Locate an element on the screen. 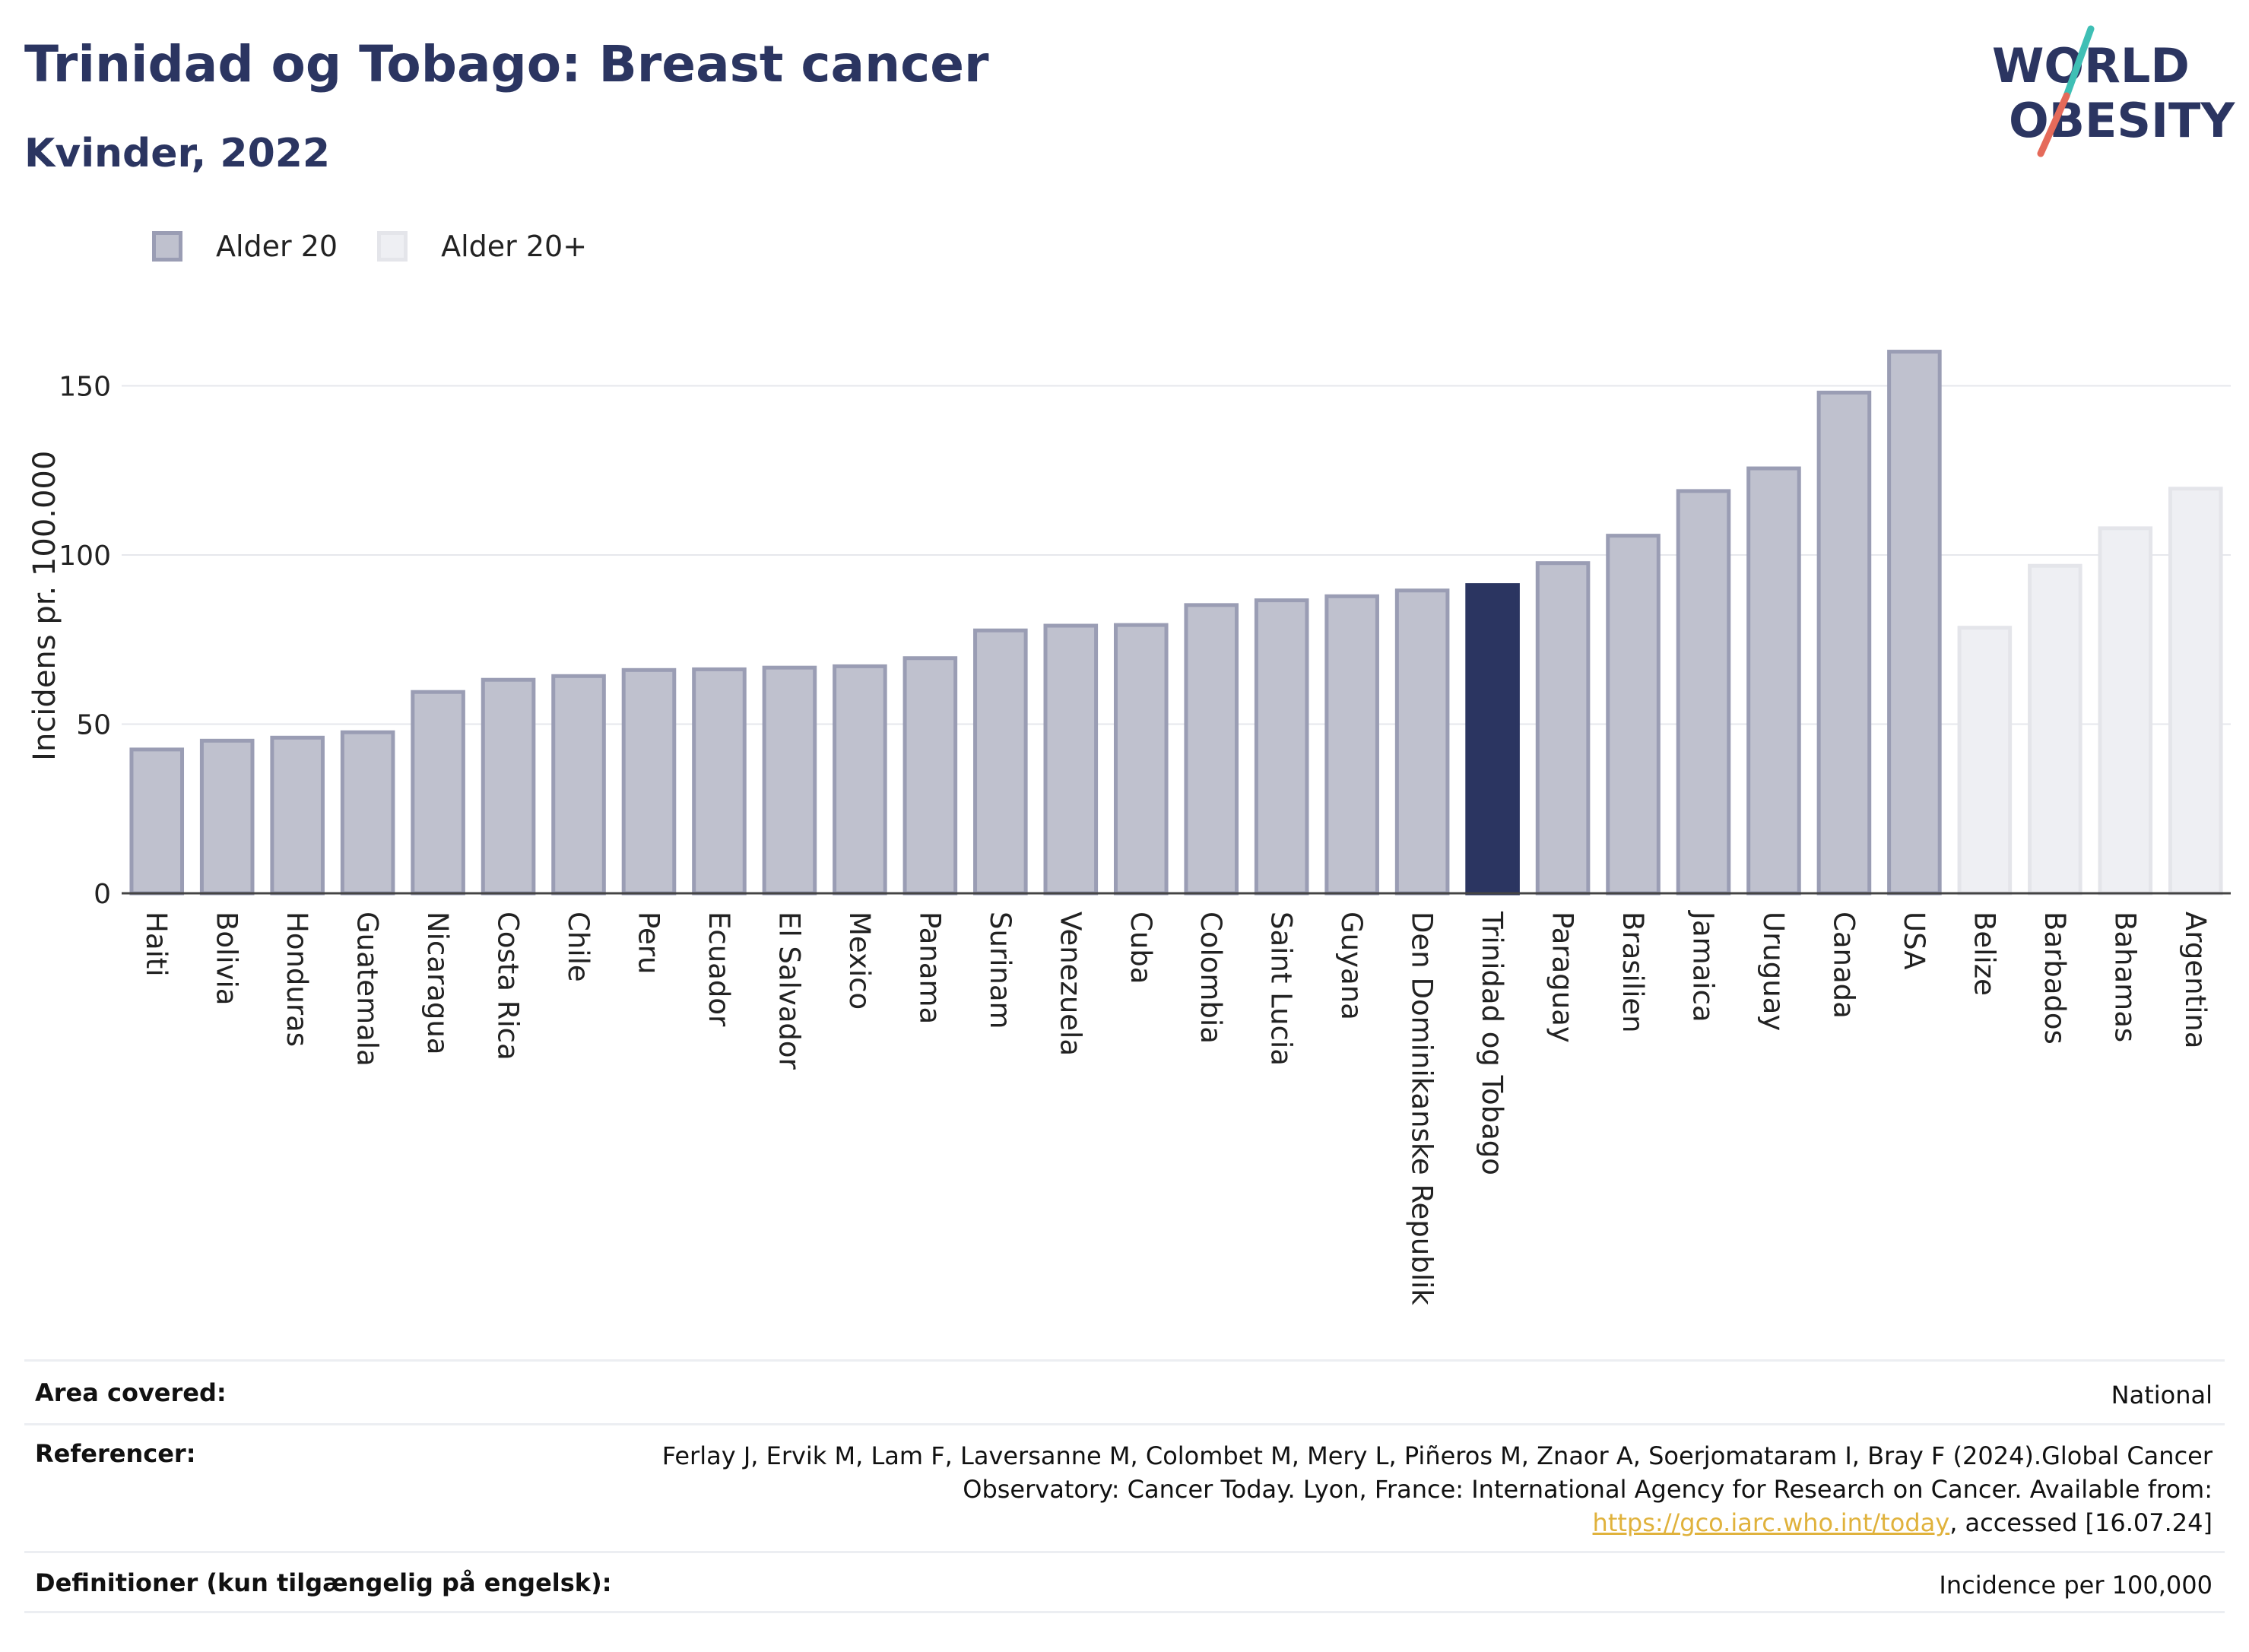 The height and width of the screenshot is (1652, 2249). bar-jamaica is located at coordinates (1703, 692).